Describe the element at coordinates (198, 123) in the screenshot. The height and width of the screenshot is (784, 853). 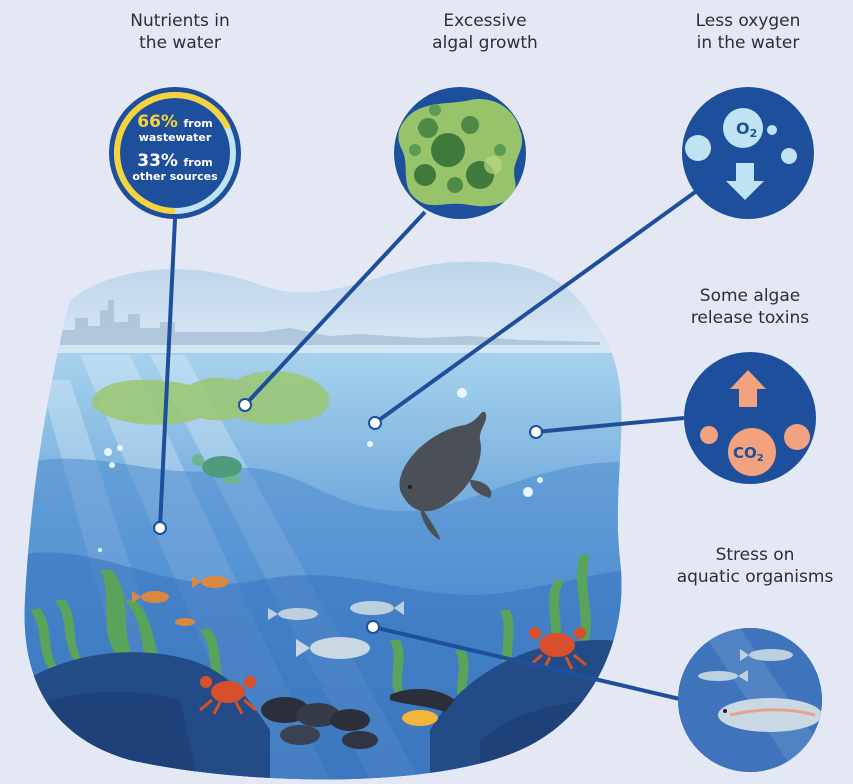
I see `wastewater-from: from` at that location.